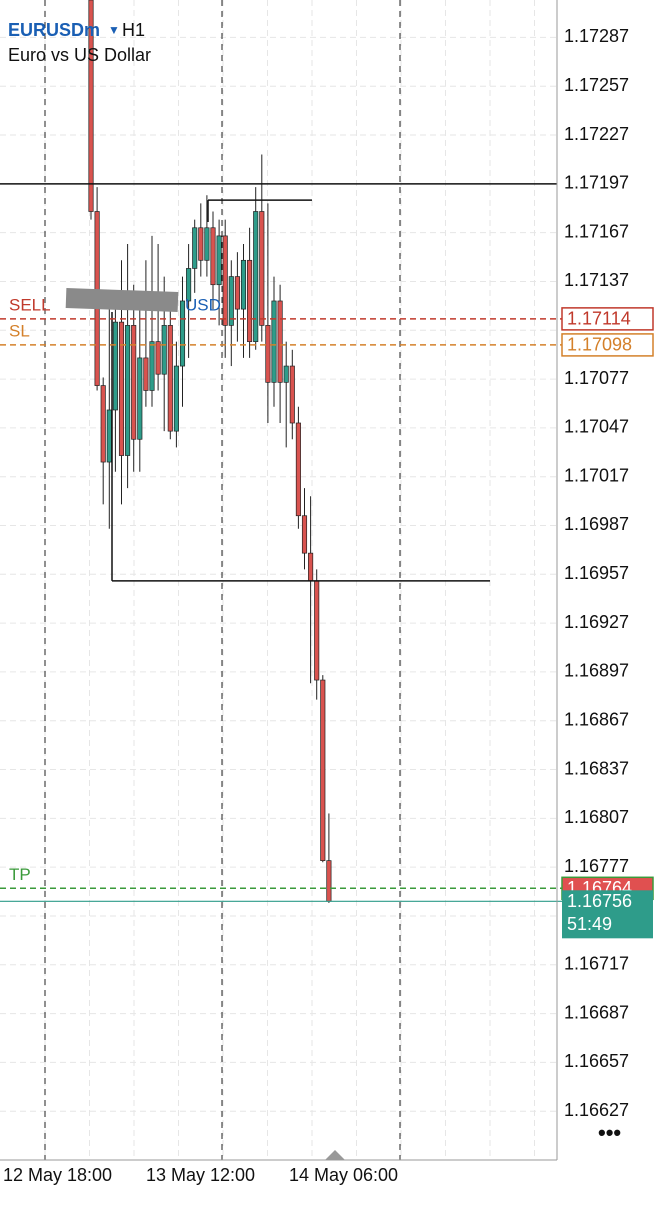  What do you see at coordinates (122, 300) in the screenshot?
I see `order-overlay` at bounding box center [122, 300].